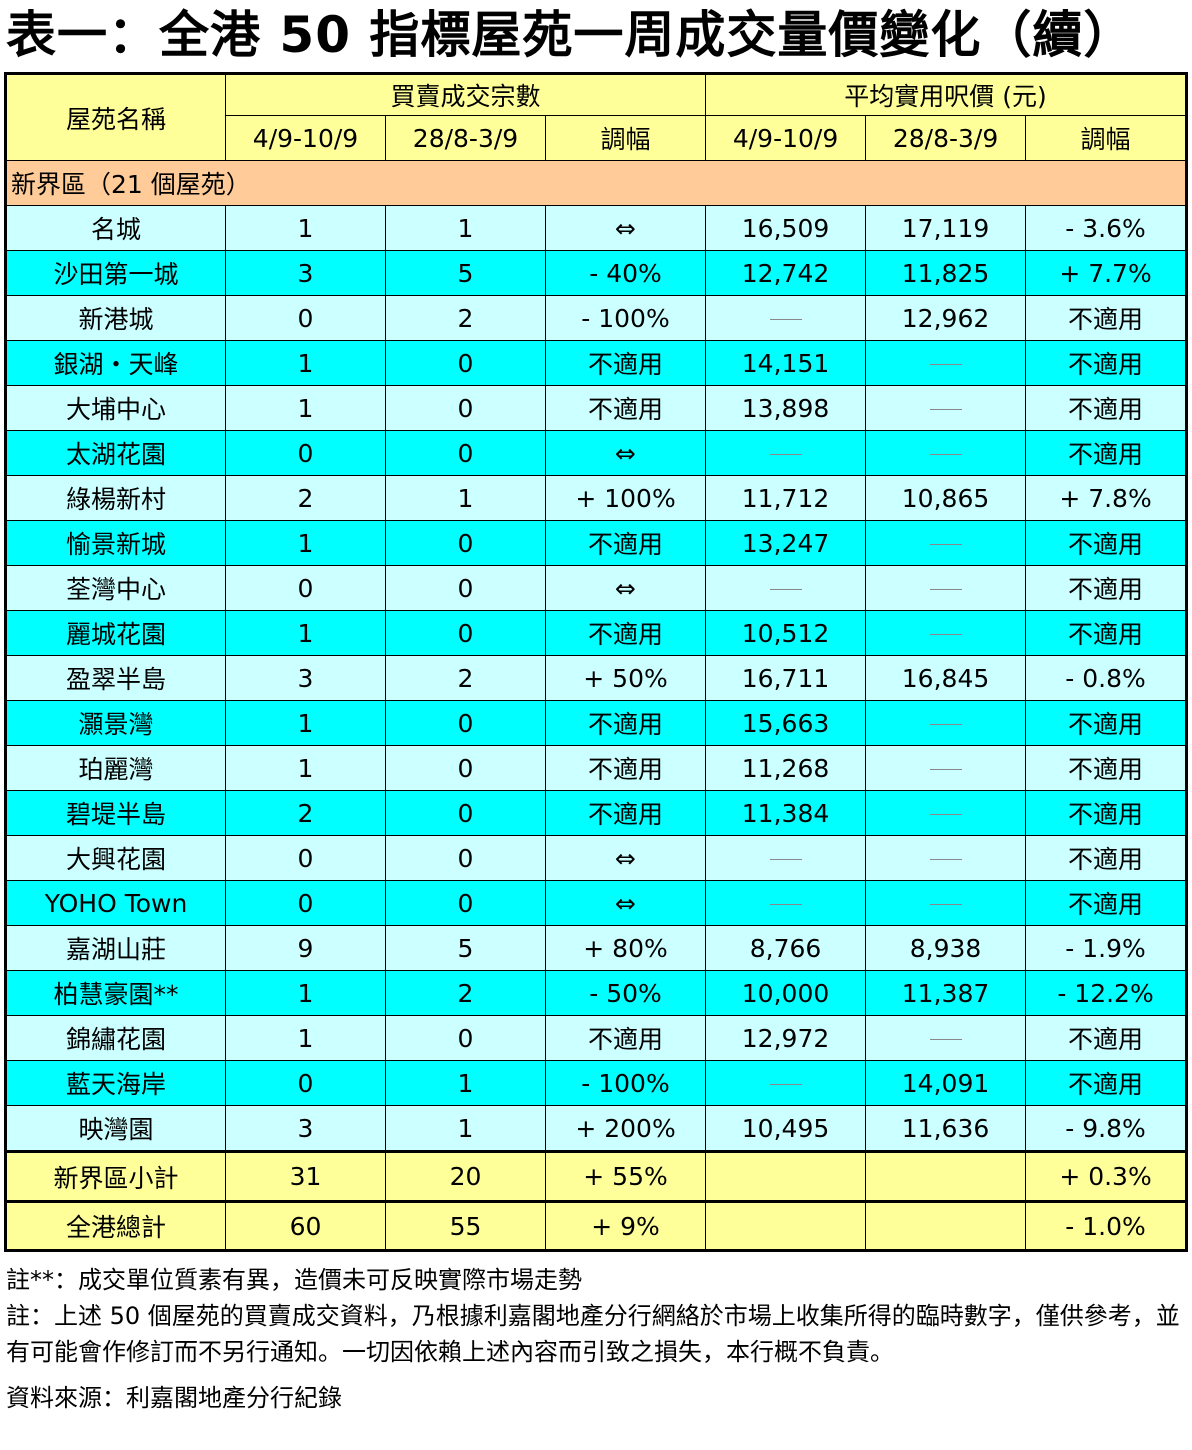 The height and width of the screenshot is (1450, 1192). Describe the element at coordinates (1106, 1176) in the screenshot. I see `cell-price-change: + 0.3%` at that location.